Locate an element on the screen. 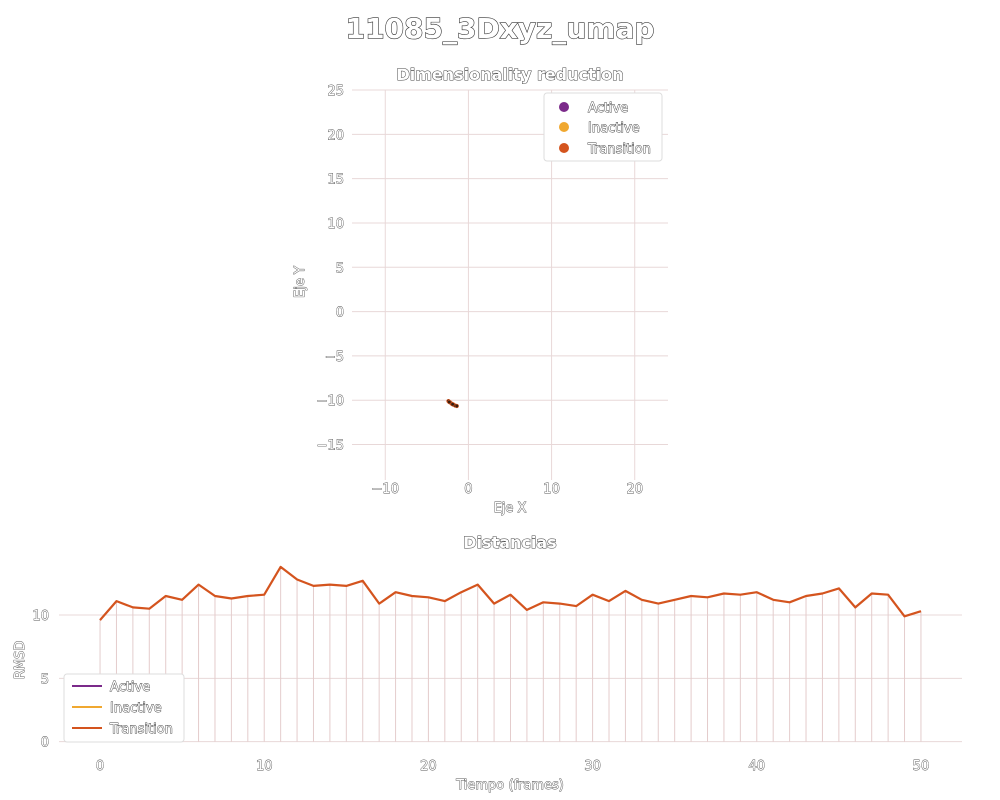  legend-marker-inactive is located at coordinates (564, 127).